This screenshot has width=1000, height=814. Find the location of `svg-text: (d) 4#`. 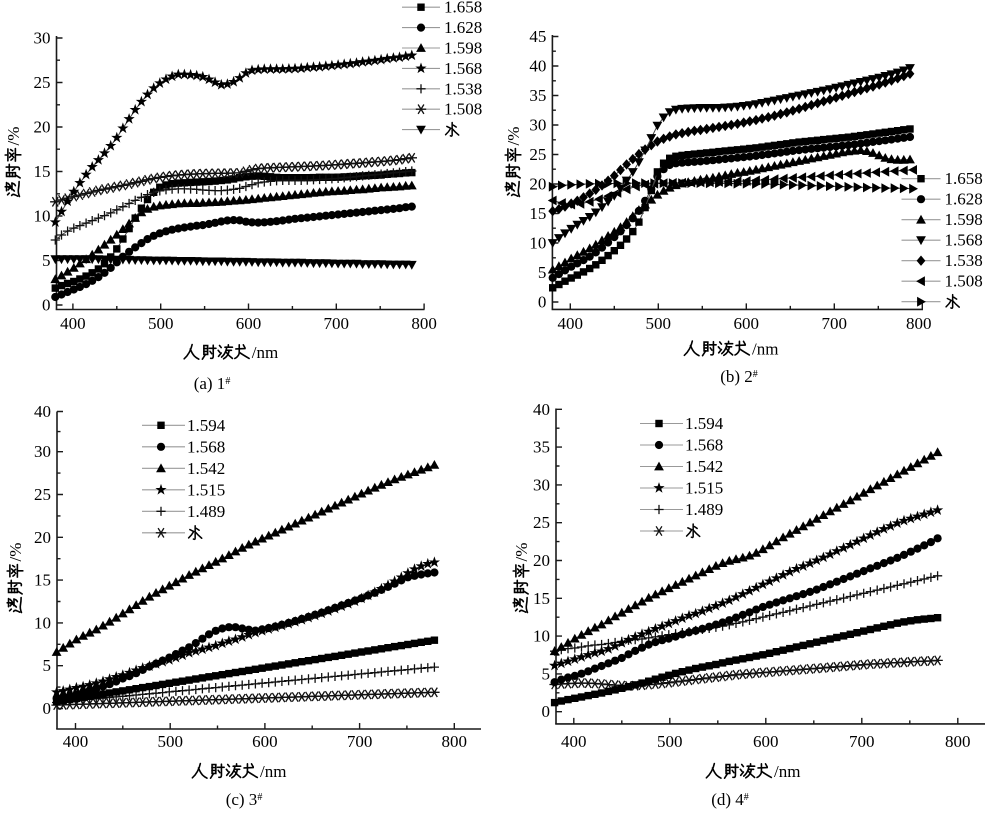

svg-text: (d) 4# is located at coordinates (730, 799).